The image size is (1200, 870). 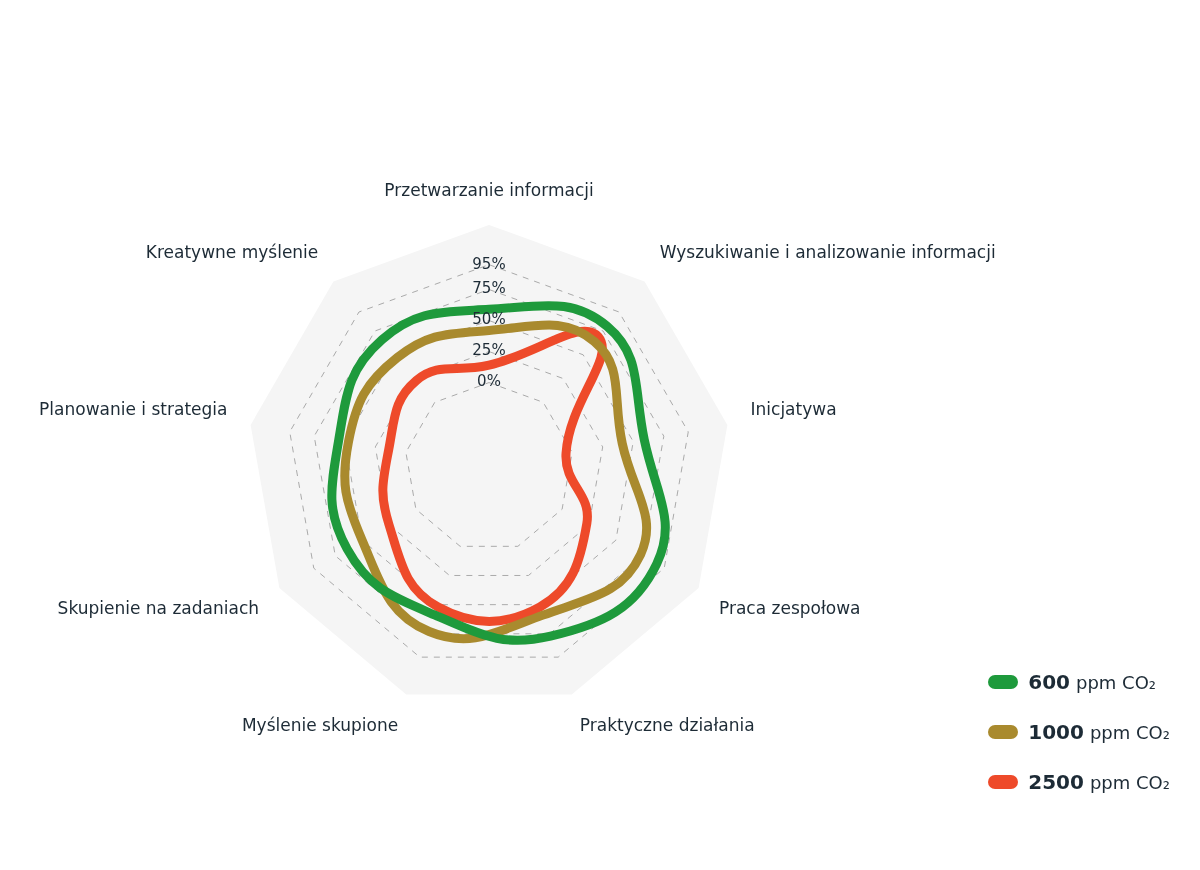 I want to click on spoke-label: Myślenie skupione, so click(x=320, y=725).